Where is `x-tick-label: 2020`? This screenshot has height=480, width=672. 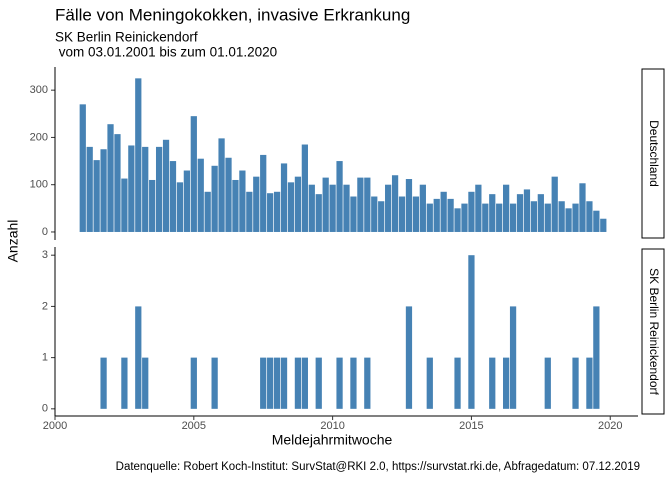 x-tick-label: 2020 is located at coordinates (610, 426).